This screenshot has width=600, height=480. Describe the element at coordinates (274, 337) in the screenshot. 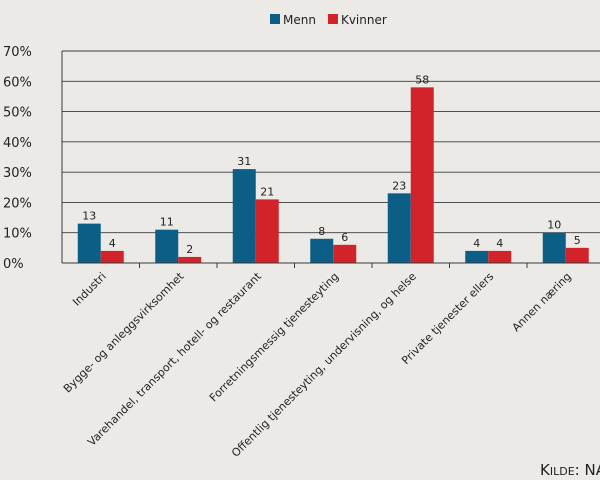

I see `category-label: Forretningsmessig tjenesteyting` at that location.